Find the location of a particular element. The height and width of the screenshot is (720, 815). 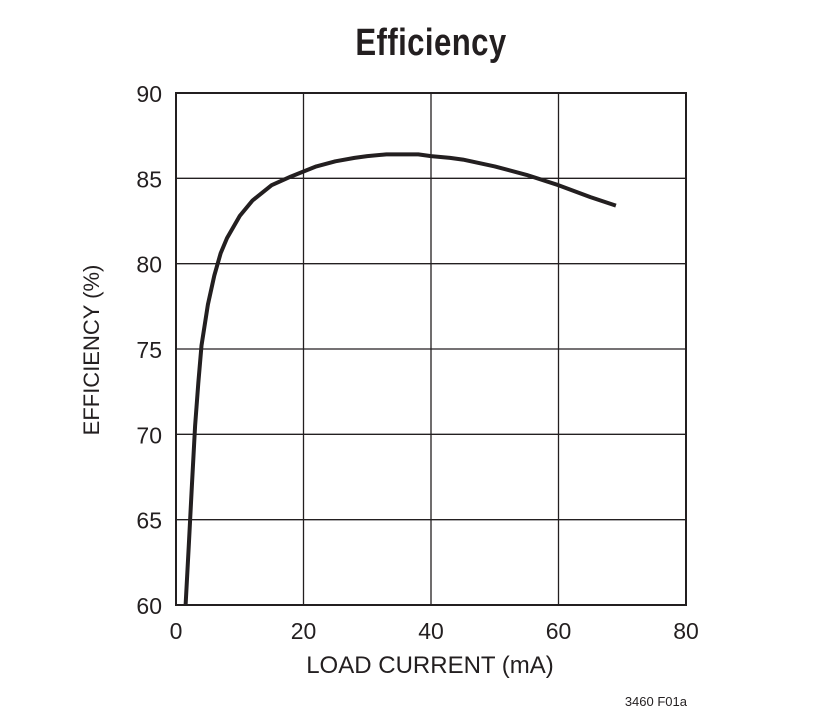

x-tick-label-80: 80 is located at coordinates (686, 631).